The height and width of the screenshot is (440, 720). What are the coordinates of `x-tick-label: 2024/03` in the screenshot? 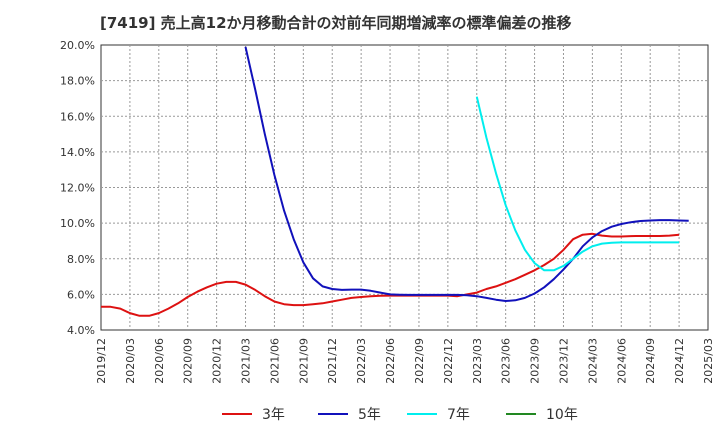 It's located at (592, 361).